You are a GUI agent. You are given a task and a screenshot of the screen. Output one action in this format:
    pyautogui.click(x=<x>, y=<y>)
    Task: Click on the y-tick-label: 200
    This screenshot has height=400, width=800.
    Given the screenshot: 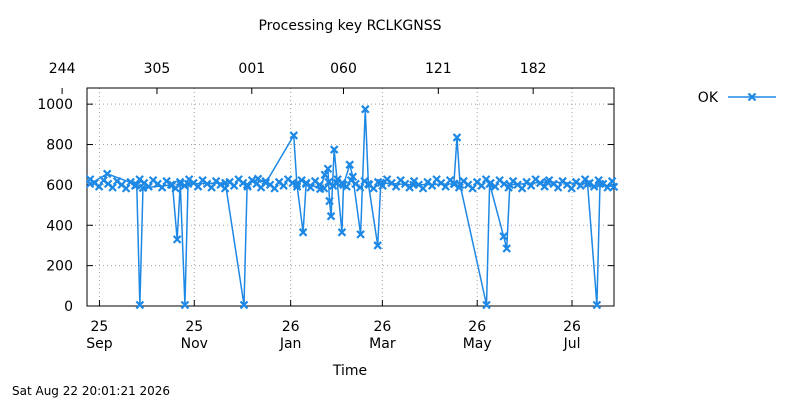 What is the action you would take?
    pyautogui.click(x=59, y=267)
    